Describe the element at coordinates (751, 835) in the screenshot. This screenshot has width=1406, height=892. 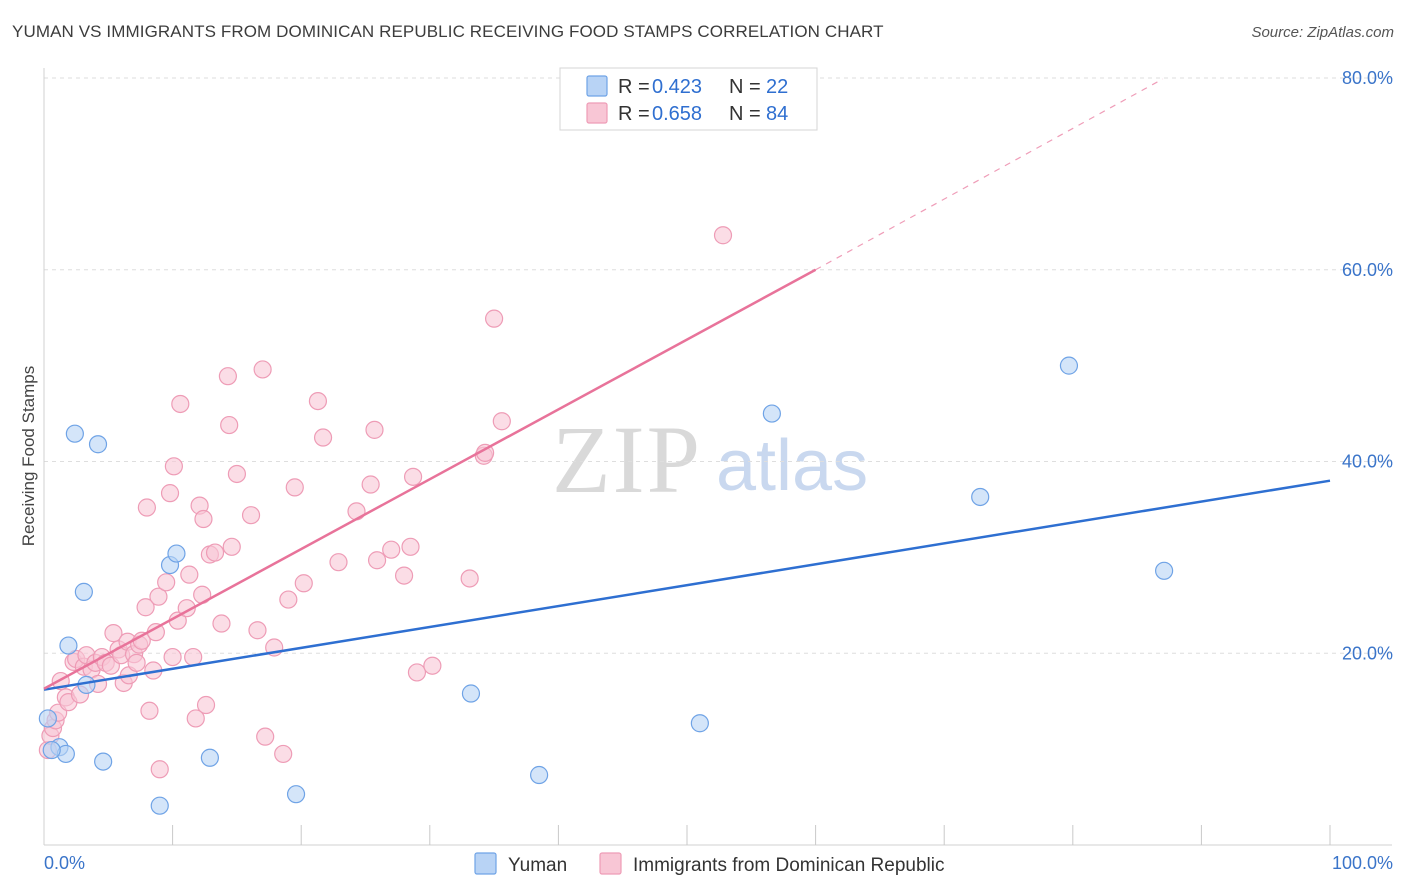
I see `x-ticks` at that location.